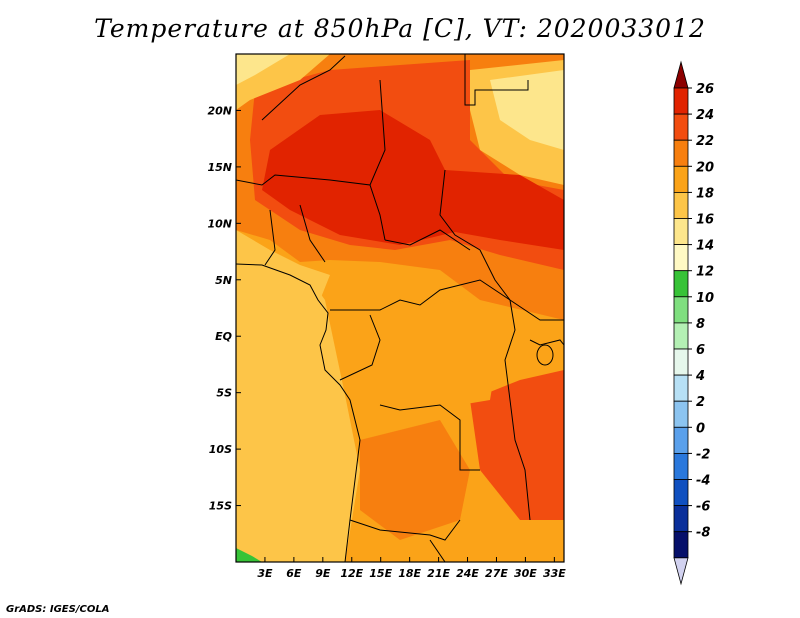  I want to click on y-tick-label: 10S, so click(220, 449).